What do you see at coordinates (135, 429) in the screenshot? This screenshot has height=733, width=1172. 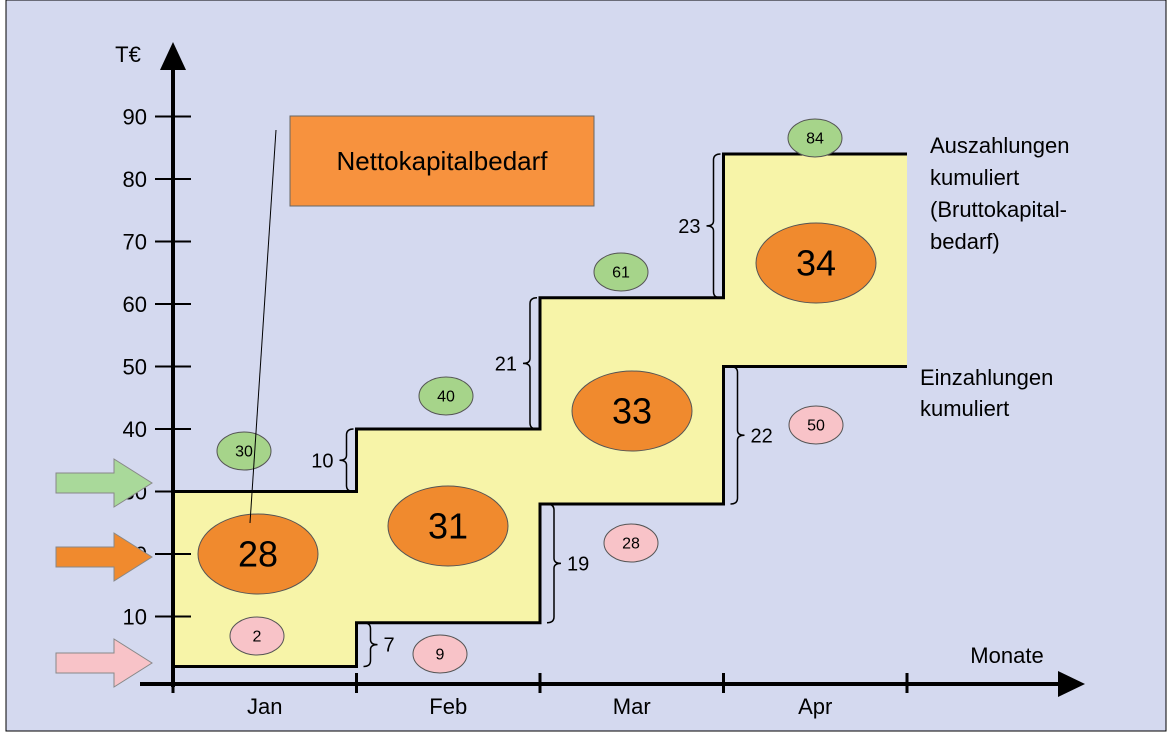 I see `y-tick-label: 40` at bounding box center [135, 429].